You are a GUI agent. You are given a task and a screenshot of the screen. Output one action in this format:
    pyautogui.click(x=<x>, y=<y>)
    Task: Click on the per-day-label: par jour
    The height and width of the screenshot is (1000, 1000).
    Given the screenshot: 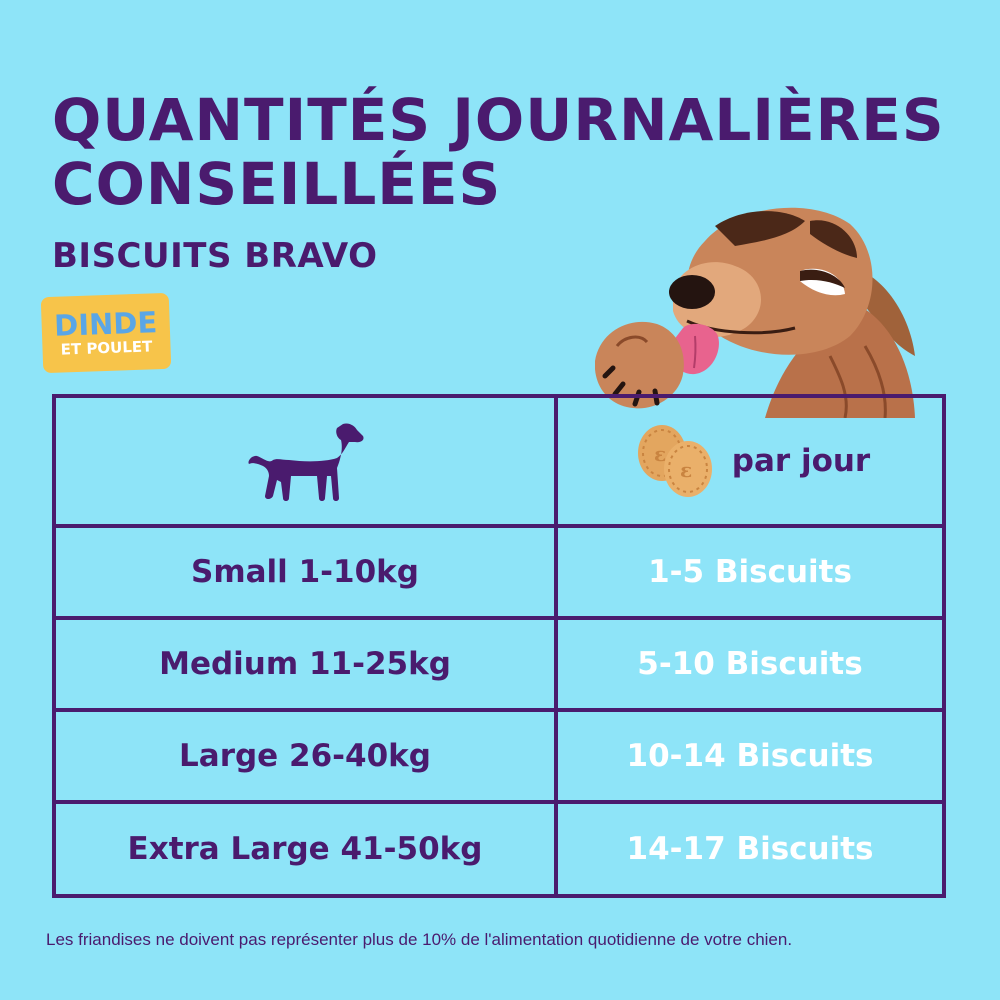 What is the action you would take?
    pyautogui.click(x=801, y=461)
    